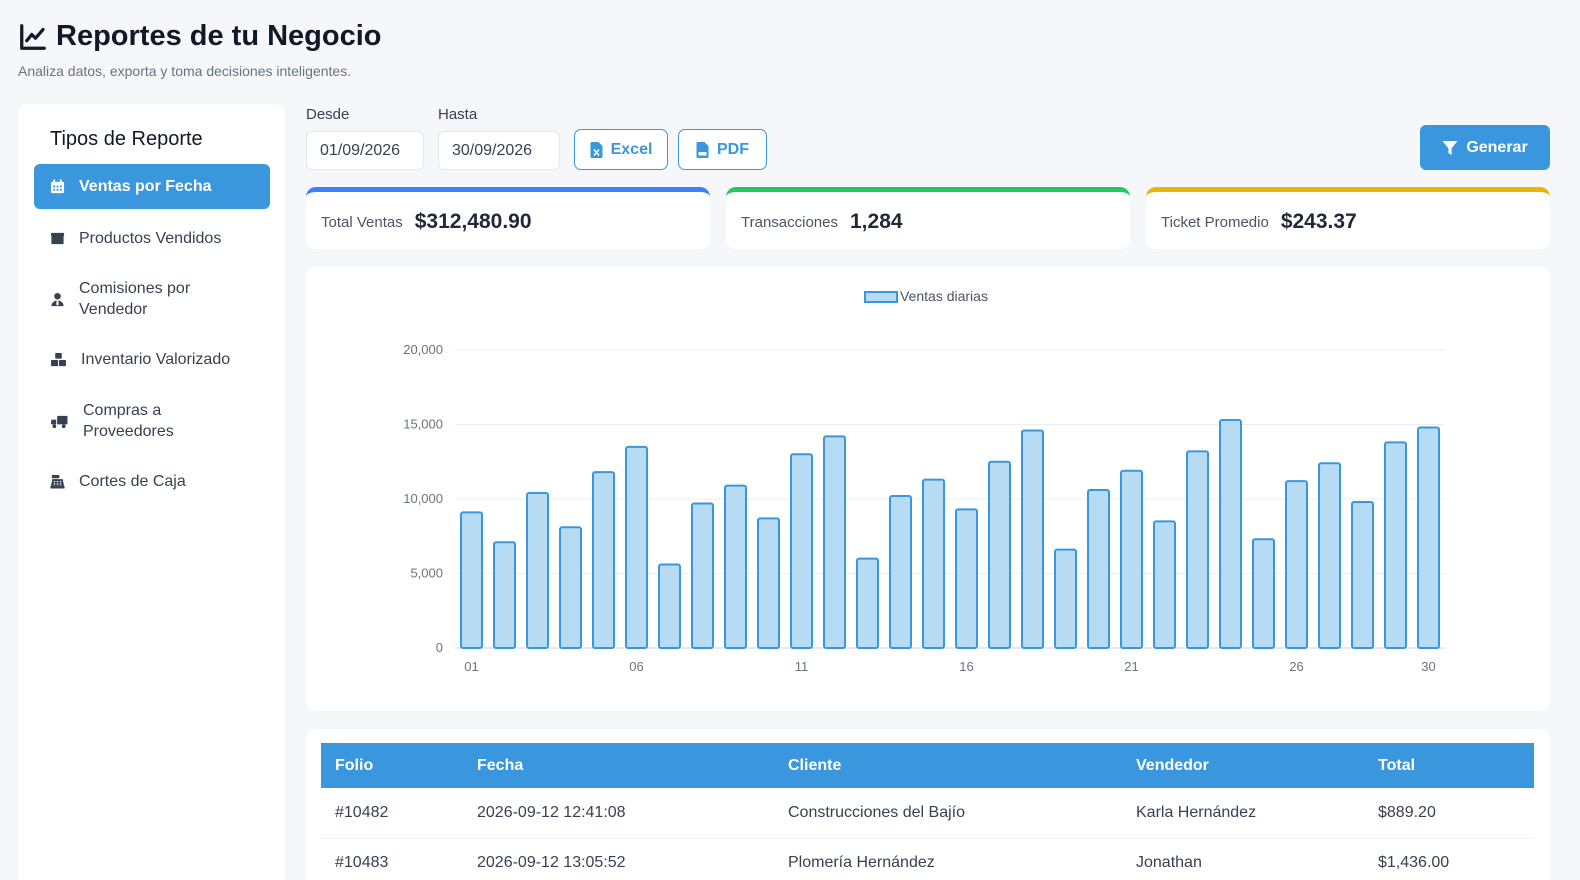 The height and width of the screenshot is (880, 1580). Describe the element at coordinates (33, 36) in the screenshot. I see `chart-line-icon` at that location.